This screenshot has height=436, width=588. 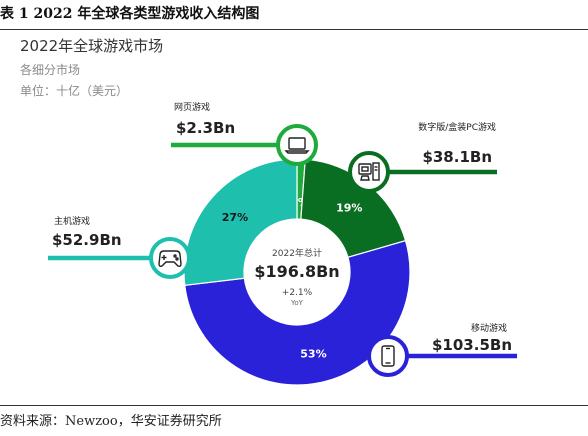 I want to click on category-label-2: 移动游戏, so click(x=489, y=328).